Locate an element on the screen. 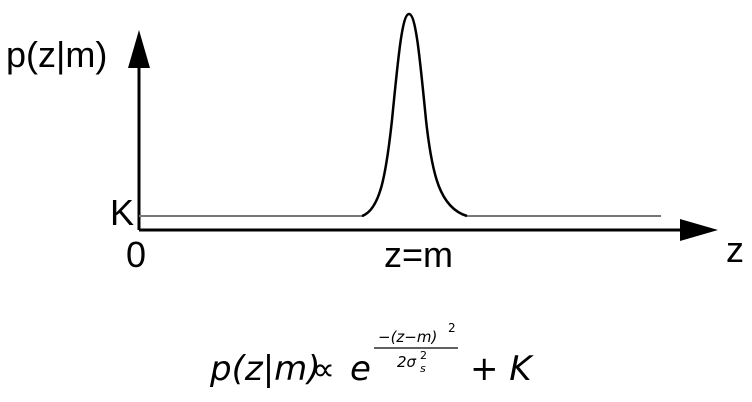 Image resolution: width=752 pixels, height=402 pixels. origin-label: 0 is located at coordinates (136, 254).